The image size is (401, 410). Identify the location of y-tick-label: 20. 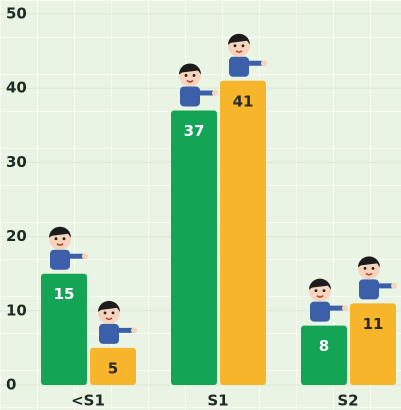
(16, 236).